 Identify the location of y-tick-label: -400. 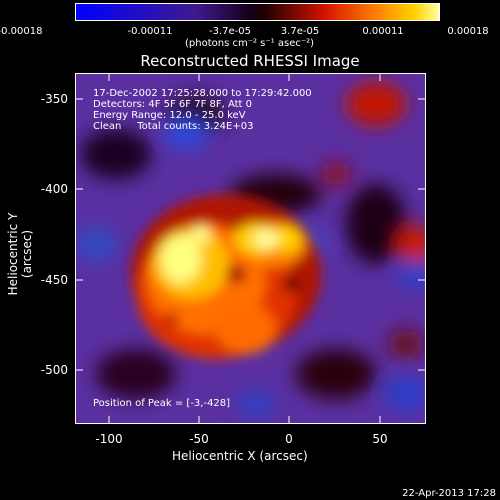
(54, 189).